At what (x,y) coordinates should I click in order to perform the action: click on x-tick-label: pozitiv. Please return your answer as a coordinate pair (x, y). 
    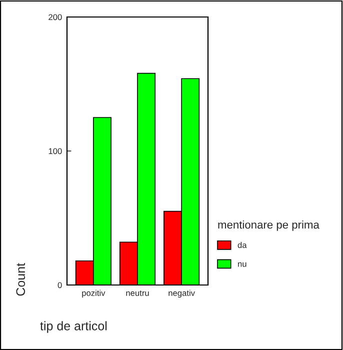
    Looking at the image, I should click on (94, 294).